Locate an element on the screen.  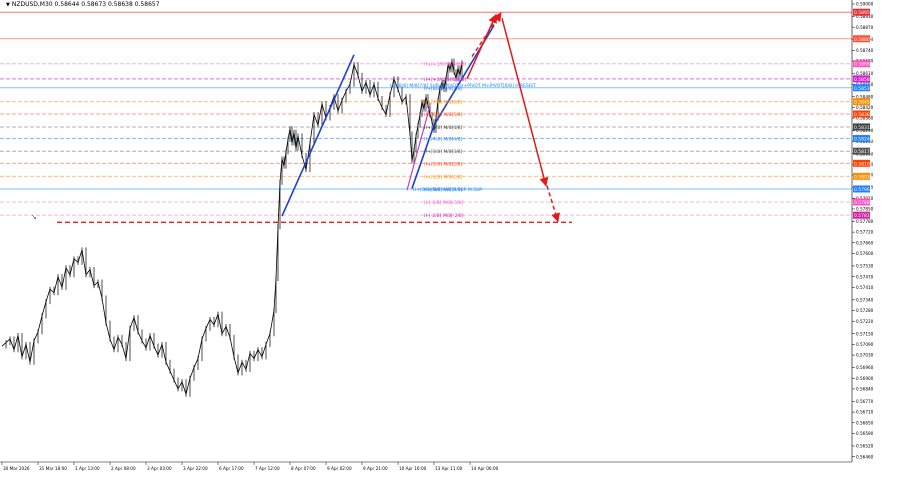
y-tick-label: 0.59000 is located at coordinates (865, 4).